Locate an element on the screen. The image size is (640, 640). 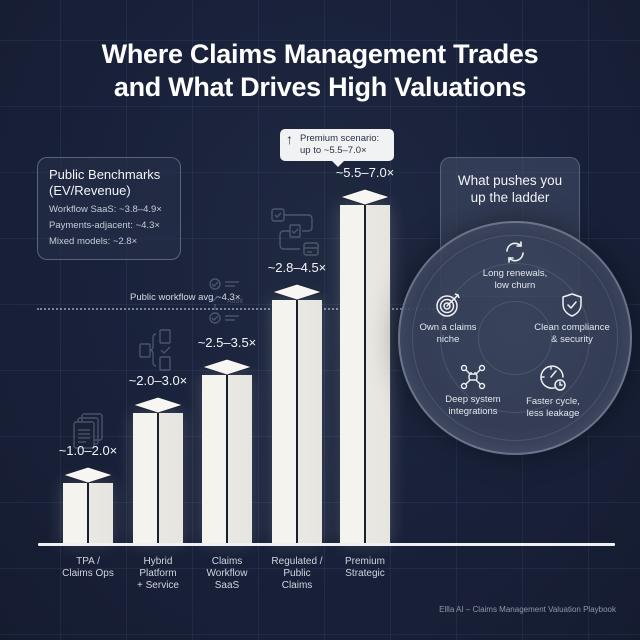
category-line: Claims Ops is located at coordinates (88, 573).